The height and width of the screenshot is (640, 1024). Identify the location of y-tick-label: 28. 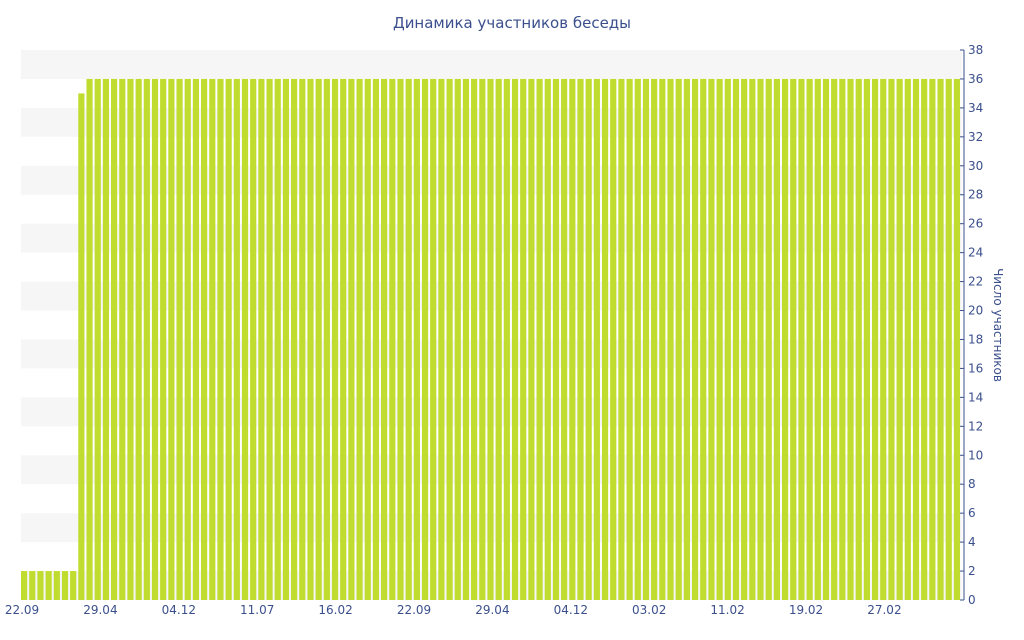
(975, 195).